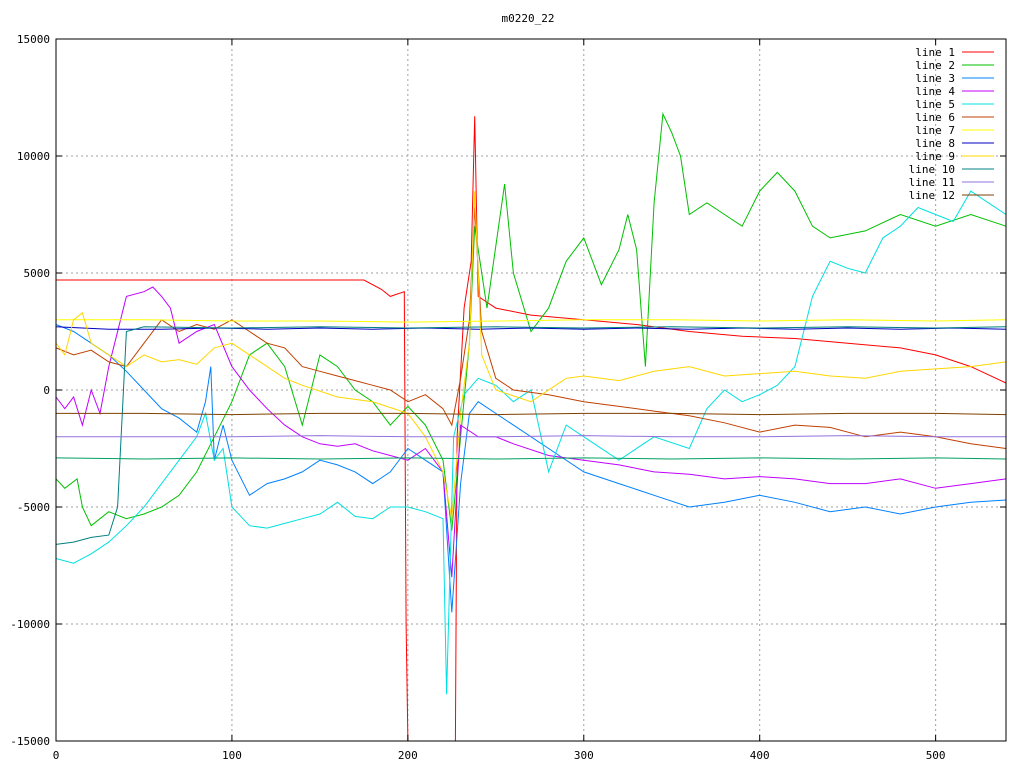 This screenshot has width=1024, height=768. Describe the element at coordinates (935, 130) in the screenshot. I see `legend-label: line 7` at that location.